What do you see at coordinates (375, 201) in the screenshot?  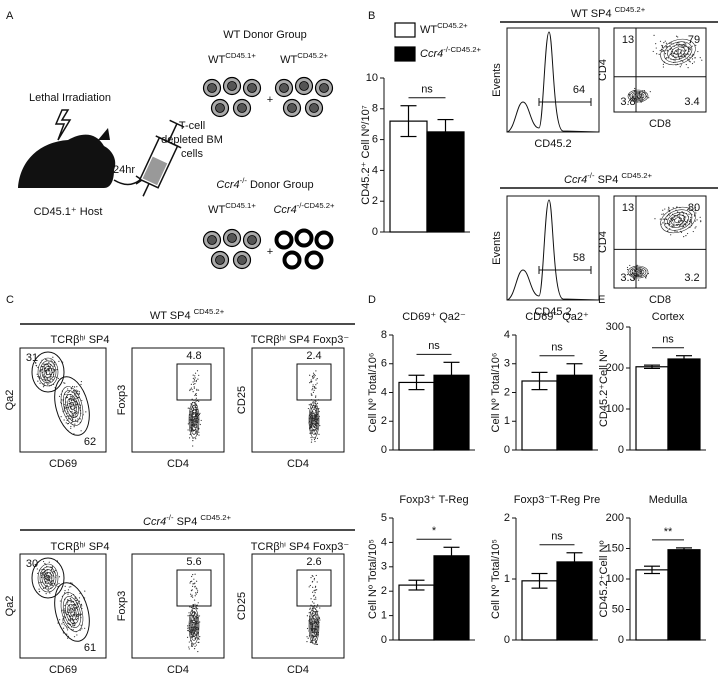 I see `y-tick-label: 2` at bounding box center [375, 201].